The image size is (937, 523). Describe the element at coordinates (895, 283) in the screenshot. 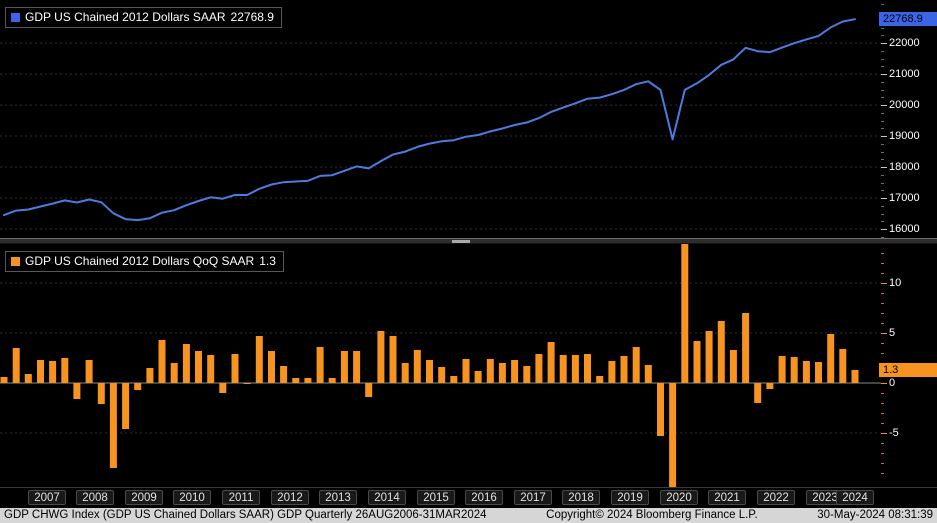

I see `y-axis-tick-label: 10` at that location.